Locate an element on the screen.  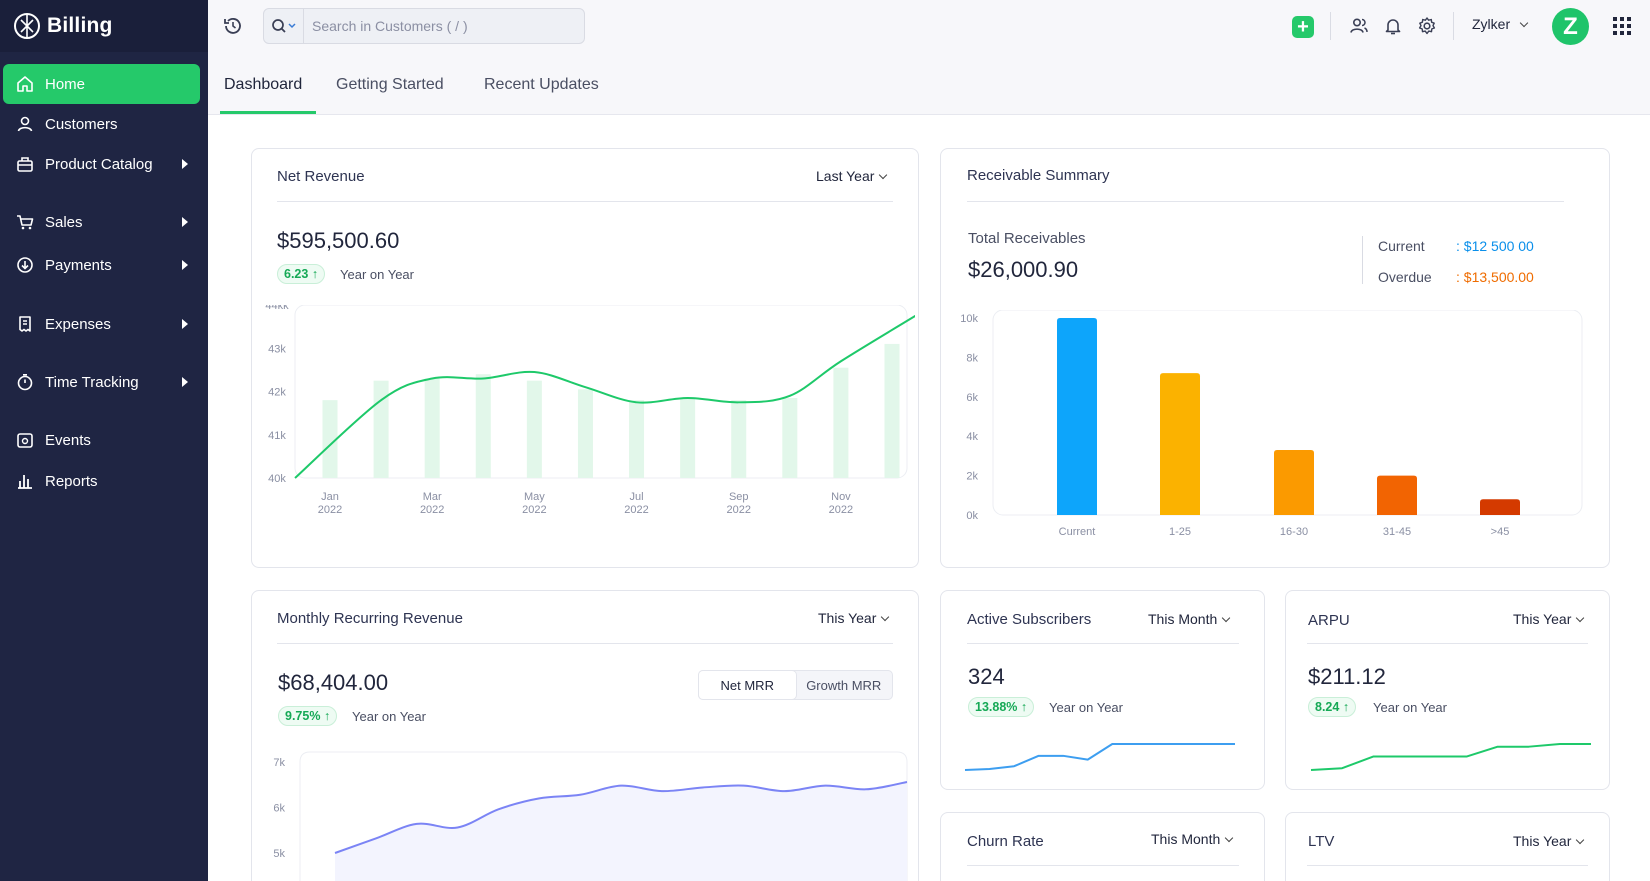
x-tick-label: >45 is located at coordinates (1500, 532).